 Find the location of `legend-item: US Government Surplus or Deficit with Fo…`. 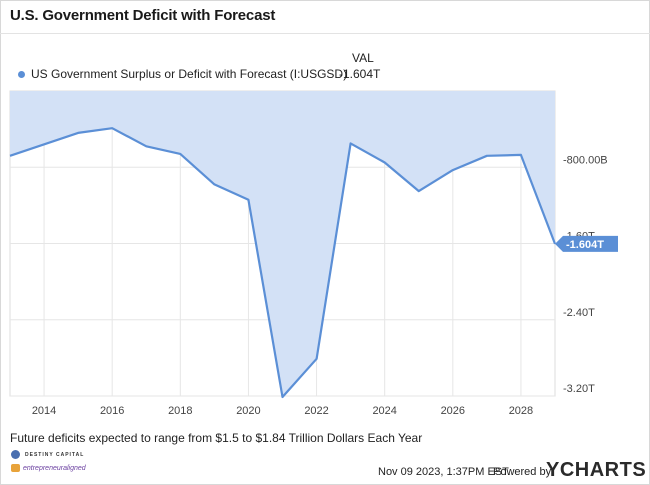

legend-item: US Government Surplus or Deficit with Fo… is located at coordinates (182, 74).